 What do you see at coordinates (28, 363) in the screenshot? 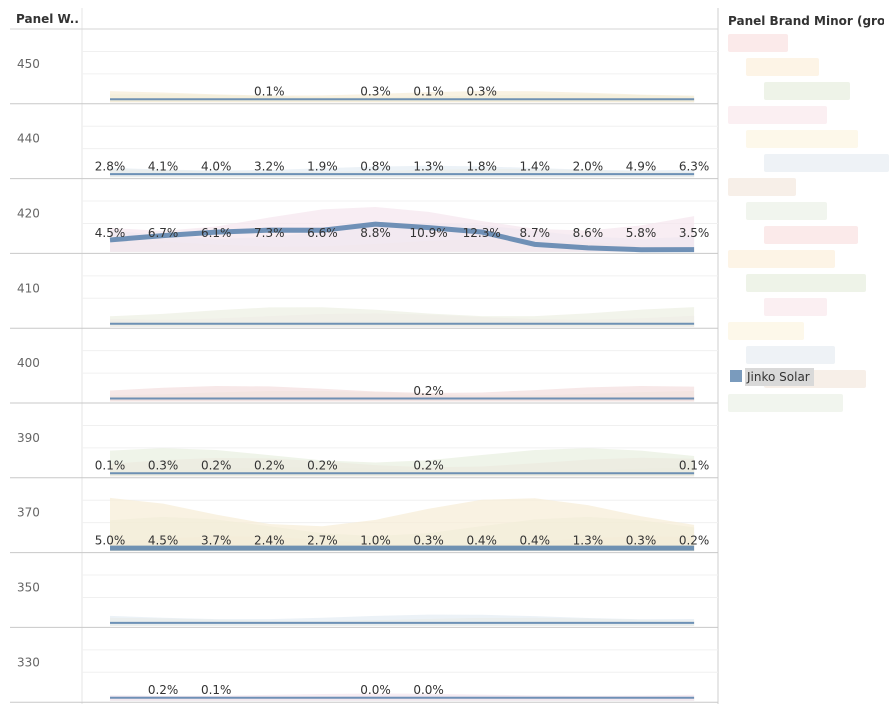
I see `row-label-400: 400` at bounding box center [28, 363].